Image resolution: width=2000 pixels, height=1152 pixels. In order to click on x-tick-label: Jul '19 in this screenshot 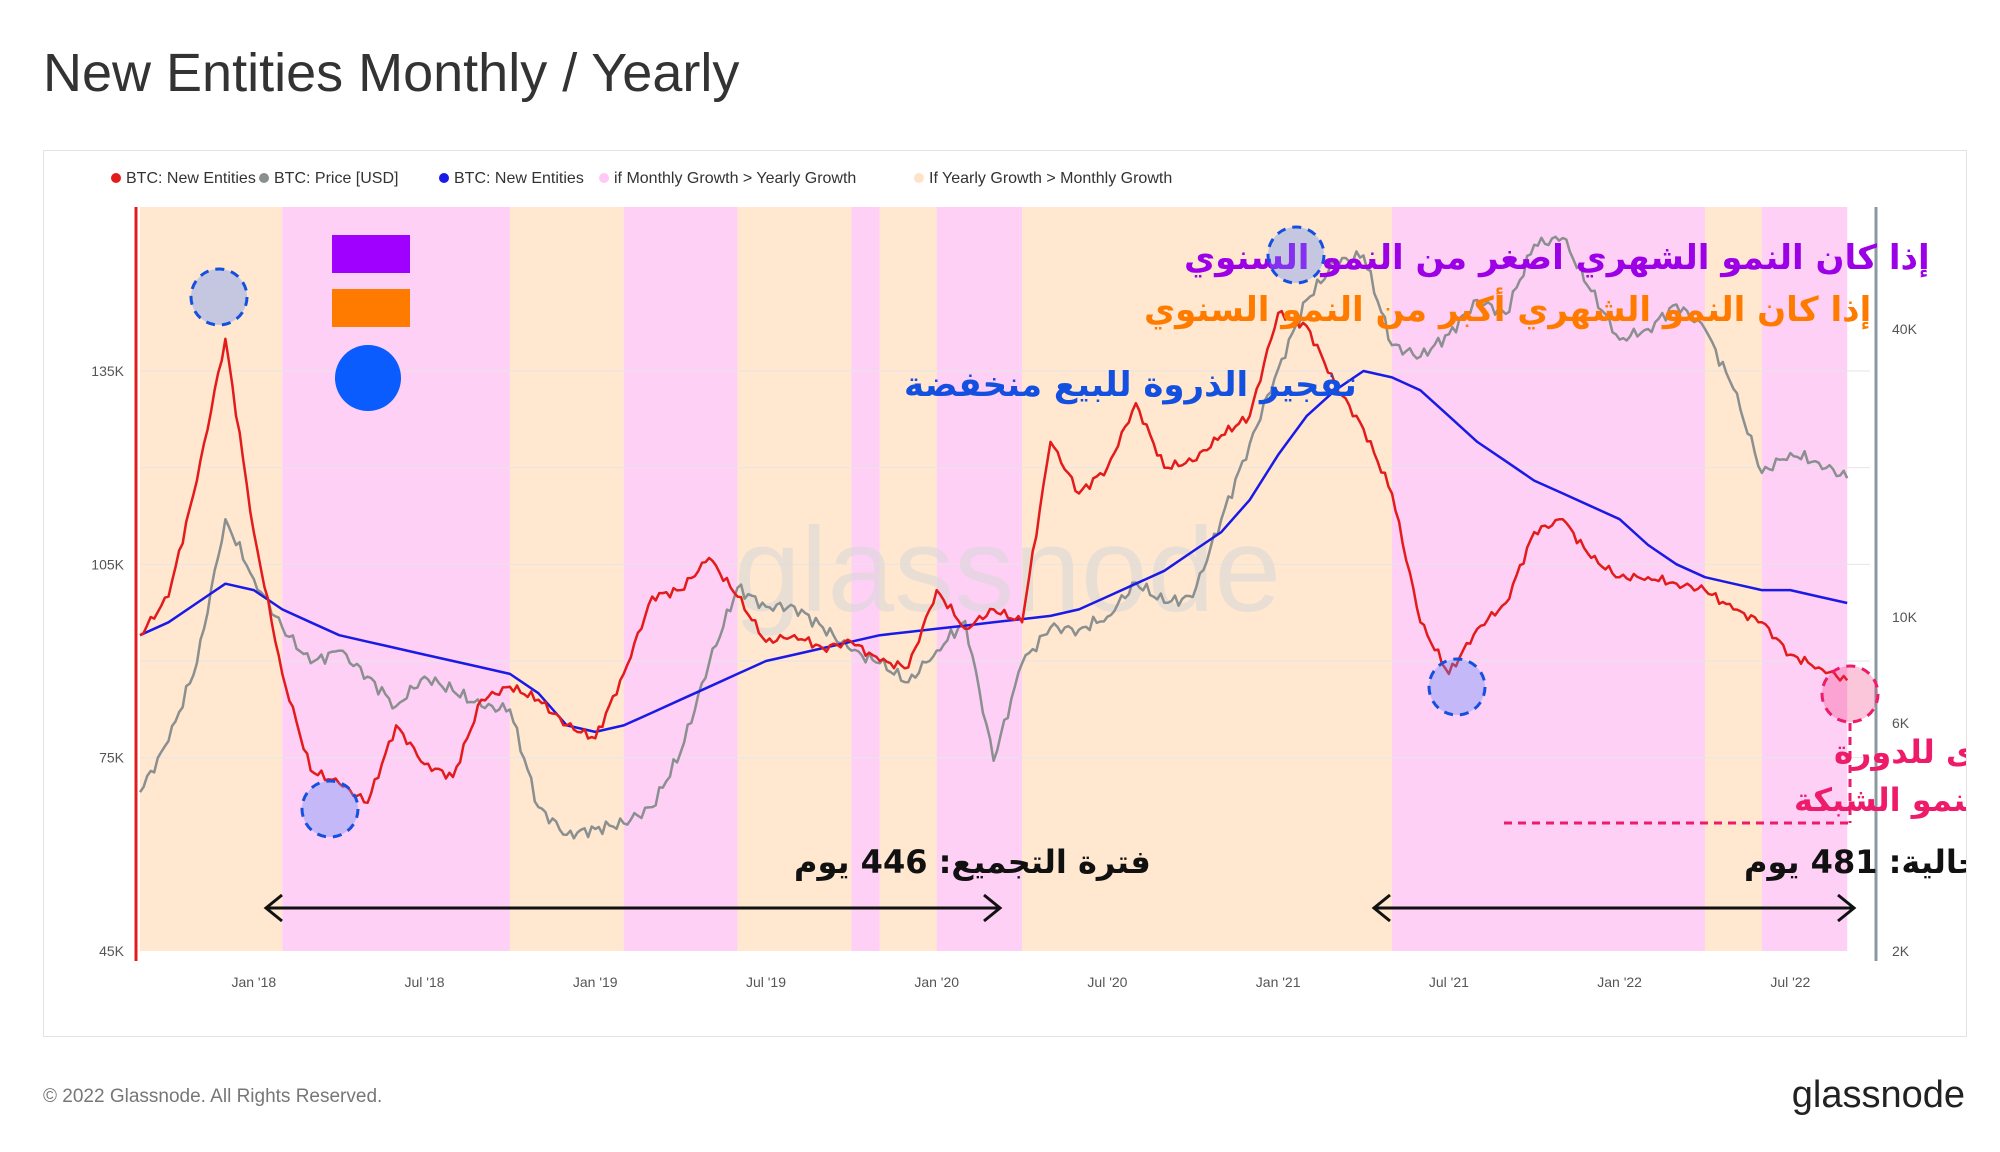, I will do `click(766, 982)`.